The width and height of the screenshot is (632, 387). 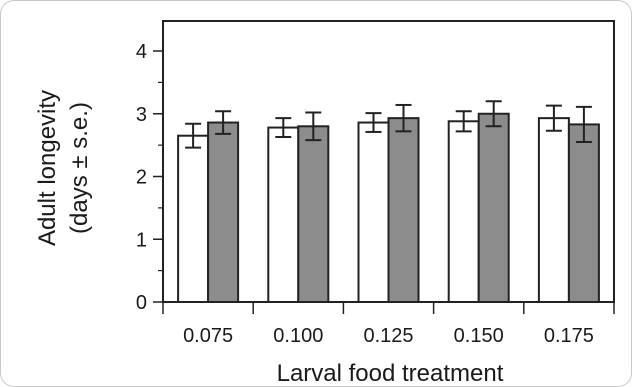 I want to click on x-tick-label: 0.075, so click(x=208, y=336).